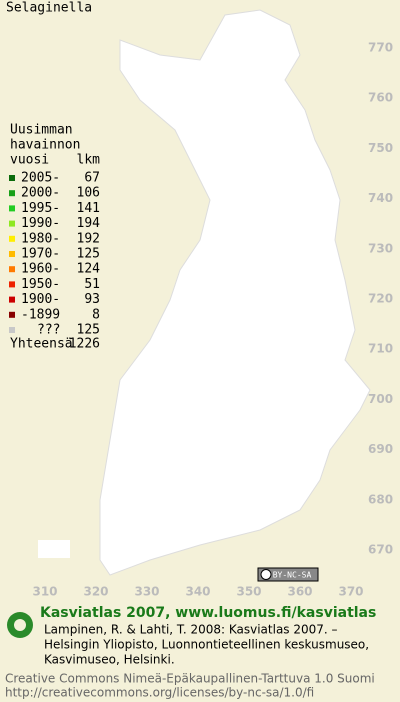  Describe the element at coordinates (380, 198) in the screenshot. I see `y-grid-label: 740` at that location.